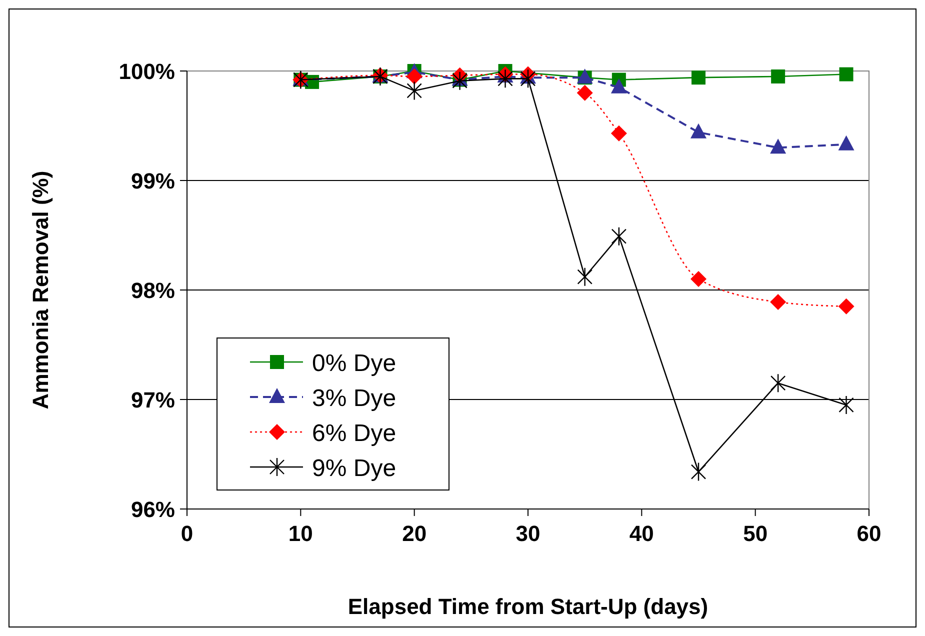  I want to click on legend-label: 6% Dye, so click(354, 433).